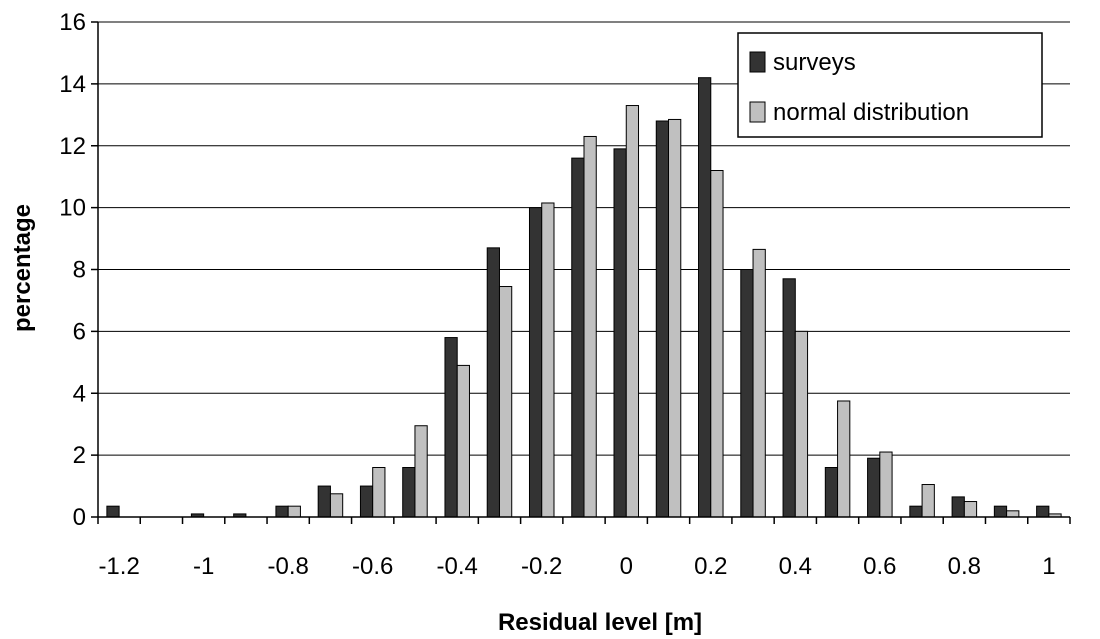 The image size is (1100, 639). I want to click on bar-surveys--0.1, so click(578, 337).